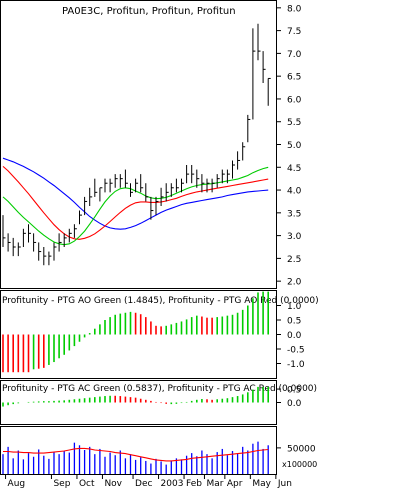 This screenshot has height=490, width=418. What do you see at coordinates (172, 484) in the screenshot?
I see `date-tick-label: 2003` at bounding box center [172, 484].